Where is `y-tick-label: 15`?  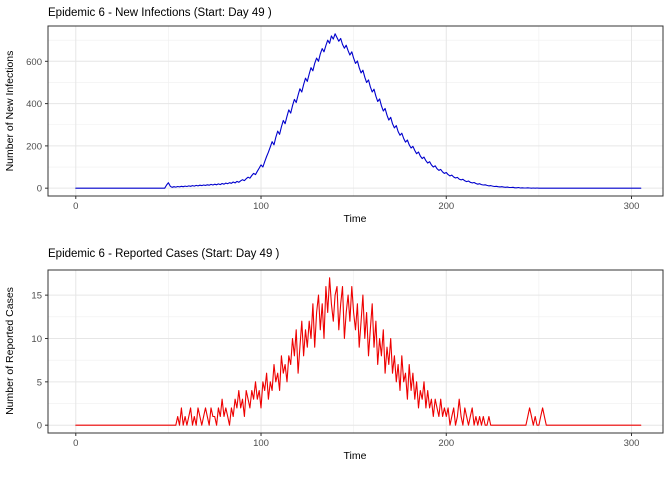
y-tick-label: 15 is located at coordinates (36, 296).